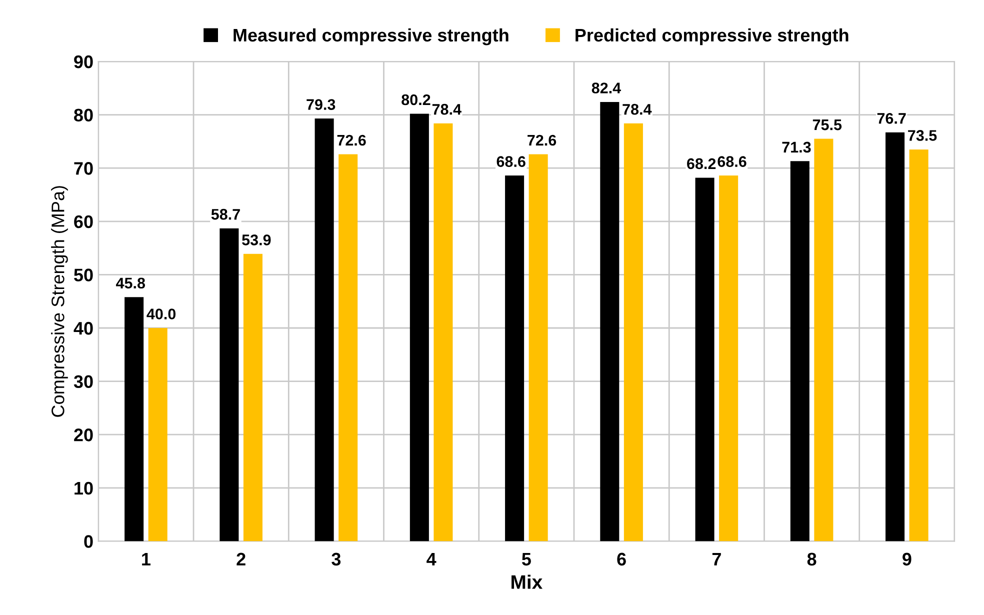  I want to click on data-label: 68.2, so click(701, 164).